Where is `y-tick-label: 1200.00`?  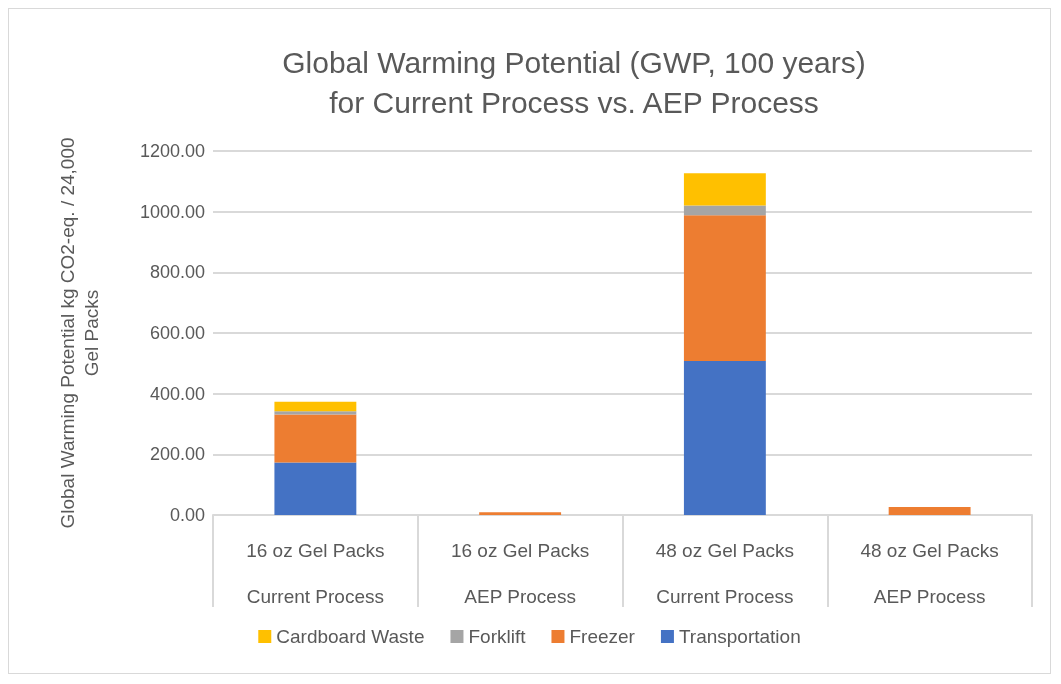
y-tick-label: 1200.00 is located at coordinates (172, 151).